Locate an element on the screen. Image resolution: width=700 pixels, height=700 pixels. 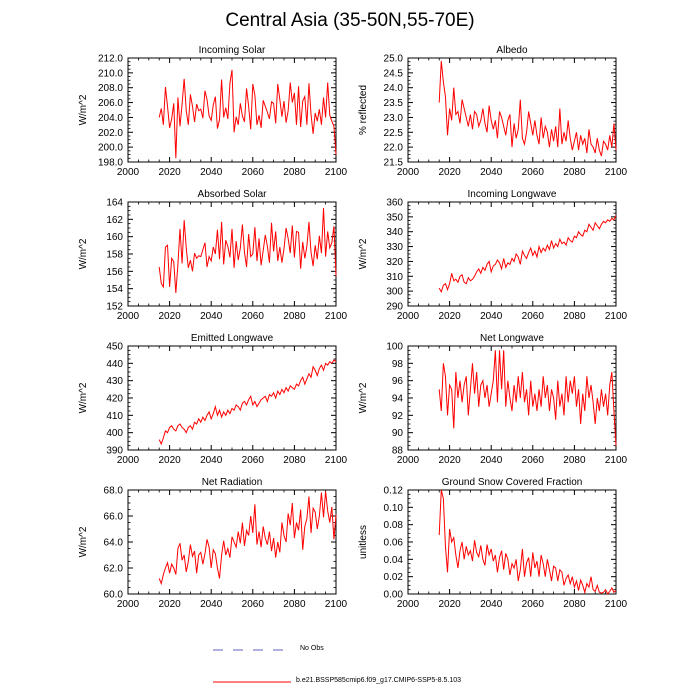
y-tick-label: 68.0 is located at coordinates (114, 491).